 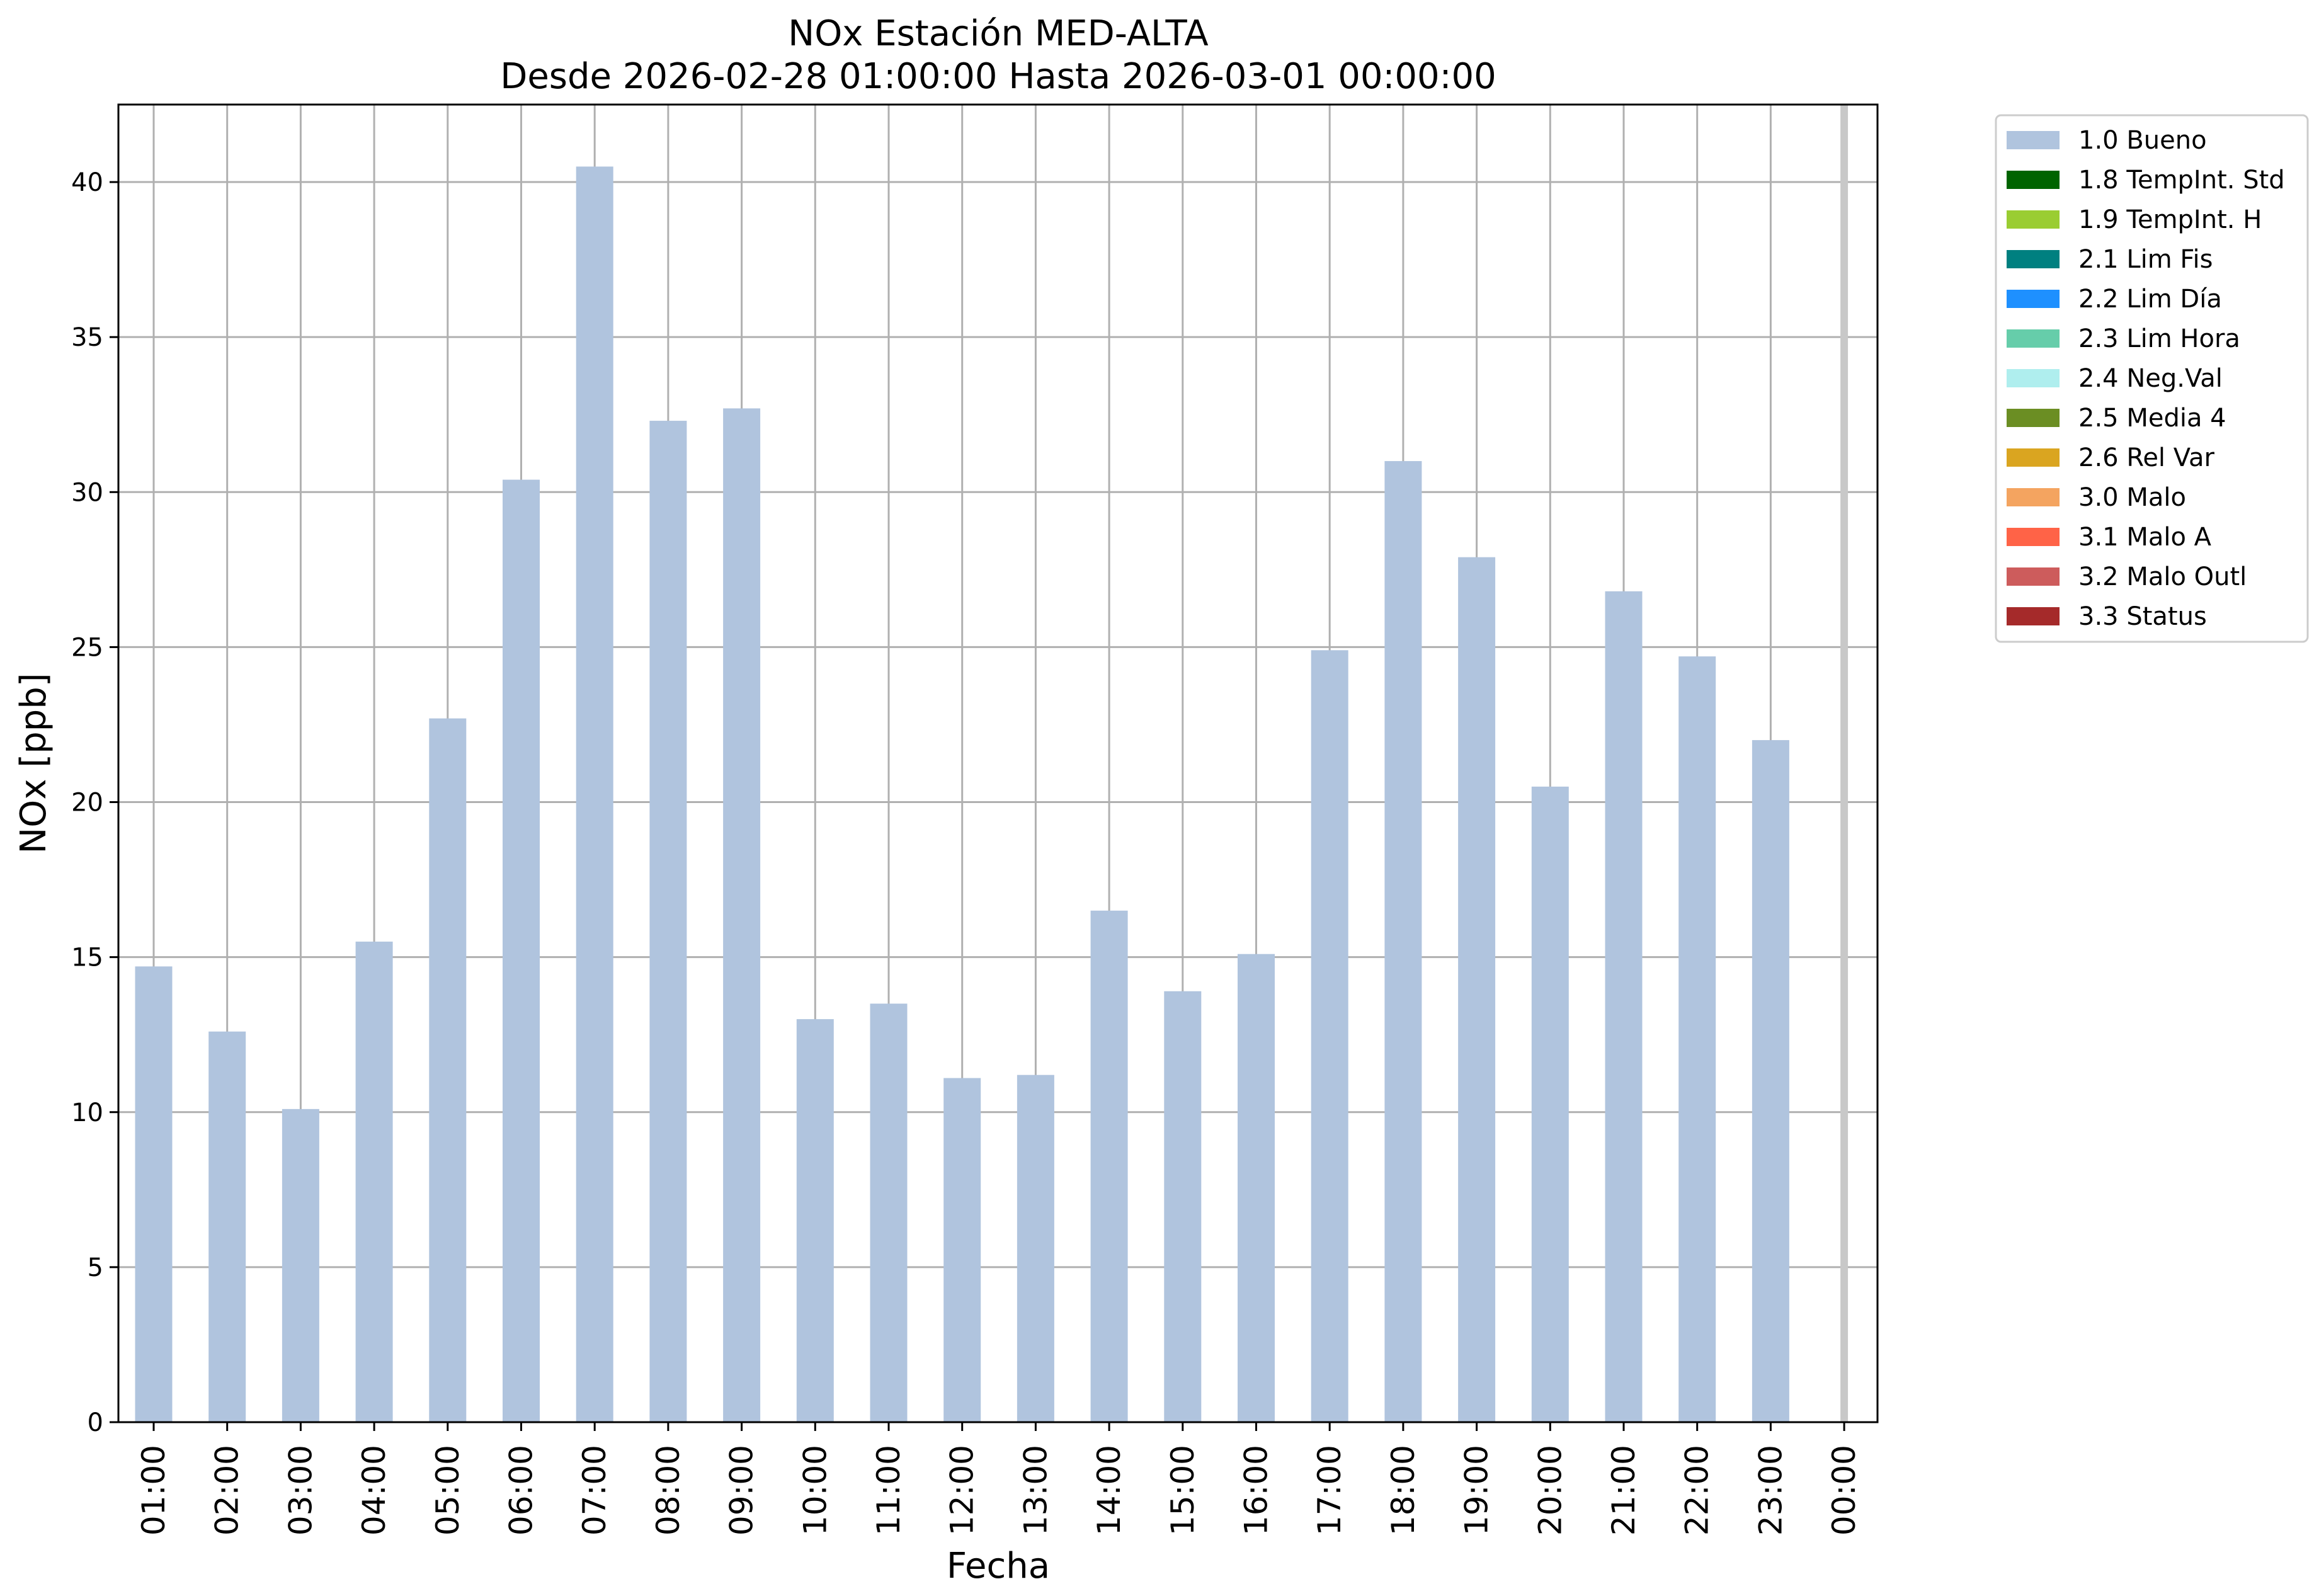 I want to click on y-tick-label: 20, so click(x=87, y=803).